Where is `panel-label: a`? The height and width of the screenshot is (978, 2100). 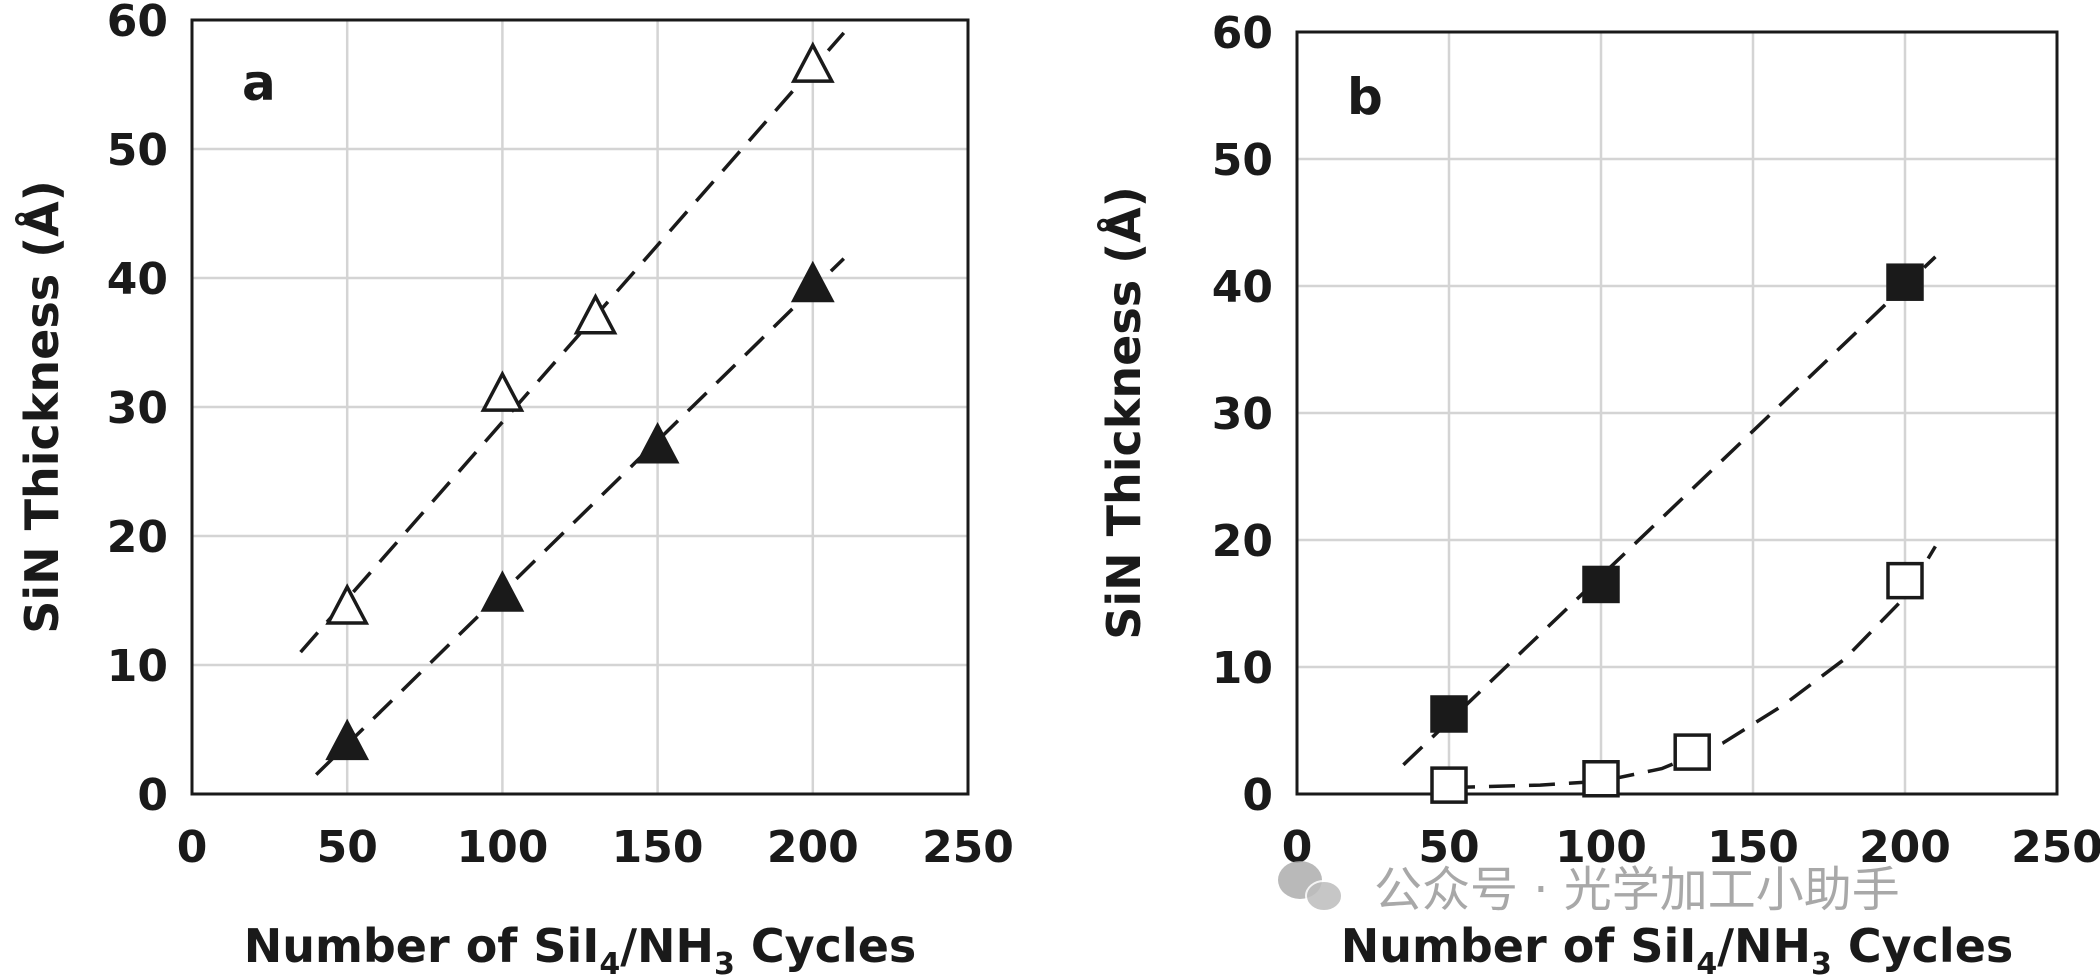
panel-label: a is located at coordinates (259, 83).